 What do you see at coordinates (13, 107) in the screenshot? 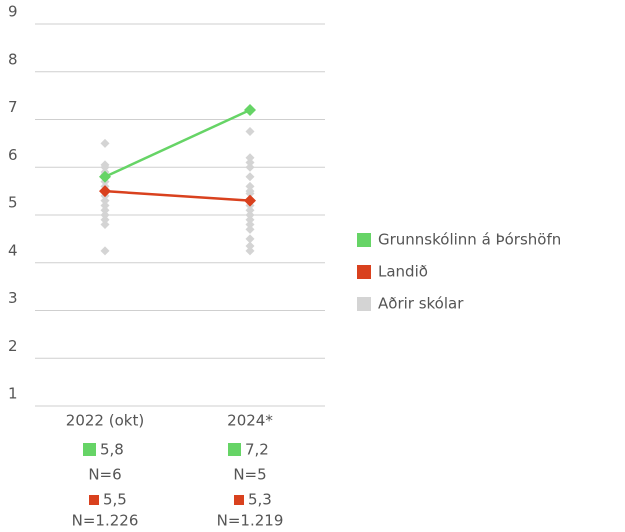
I see `y-tick-label: 7` at bounding box center [13, 107].